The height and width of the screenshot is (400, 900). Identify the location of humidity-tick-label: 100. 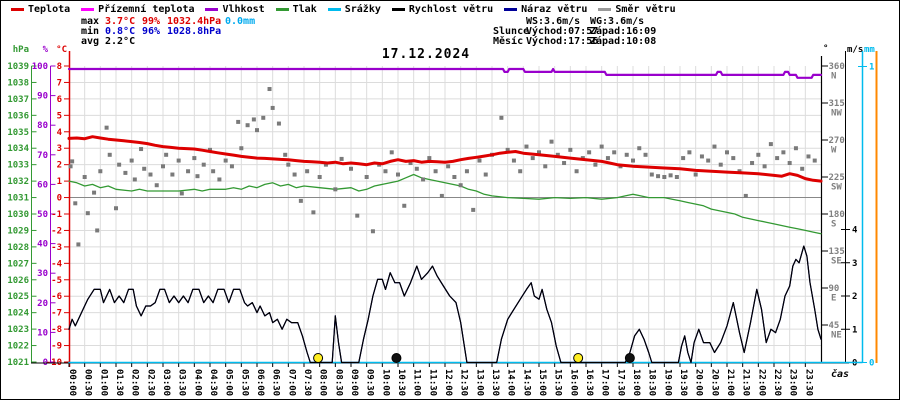
(40, 67).